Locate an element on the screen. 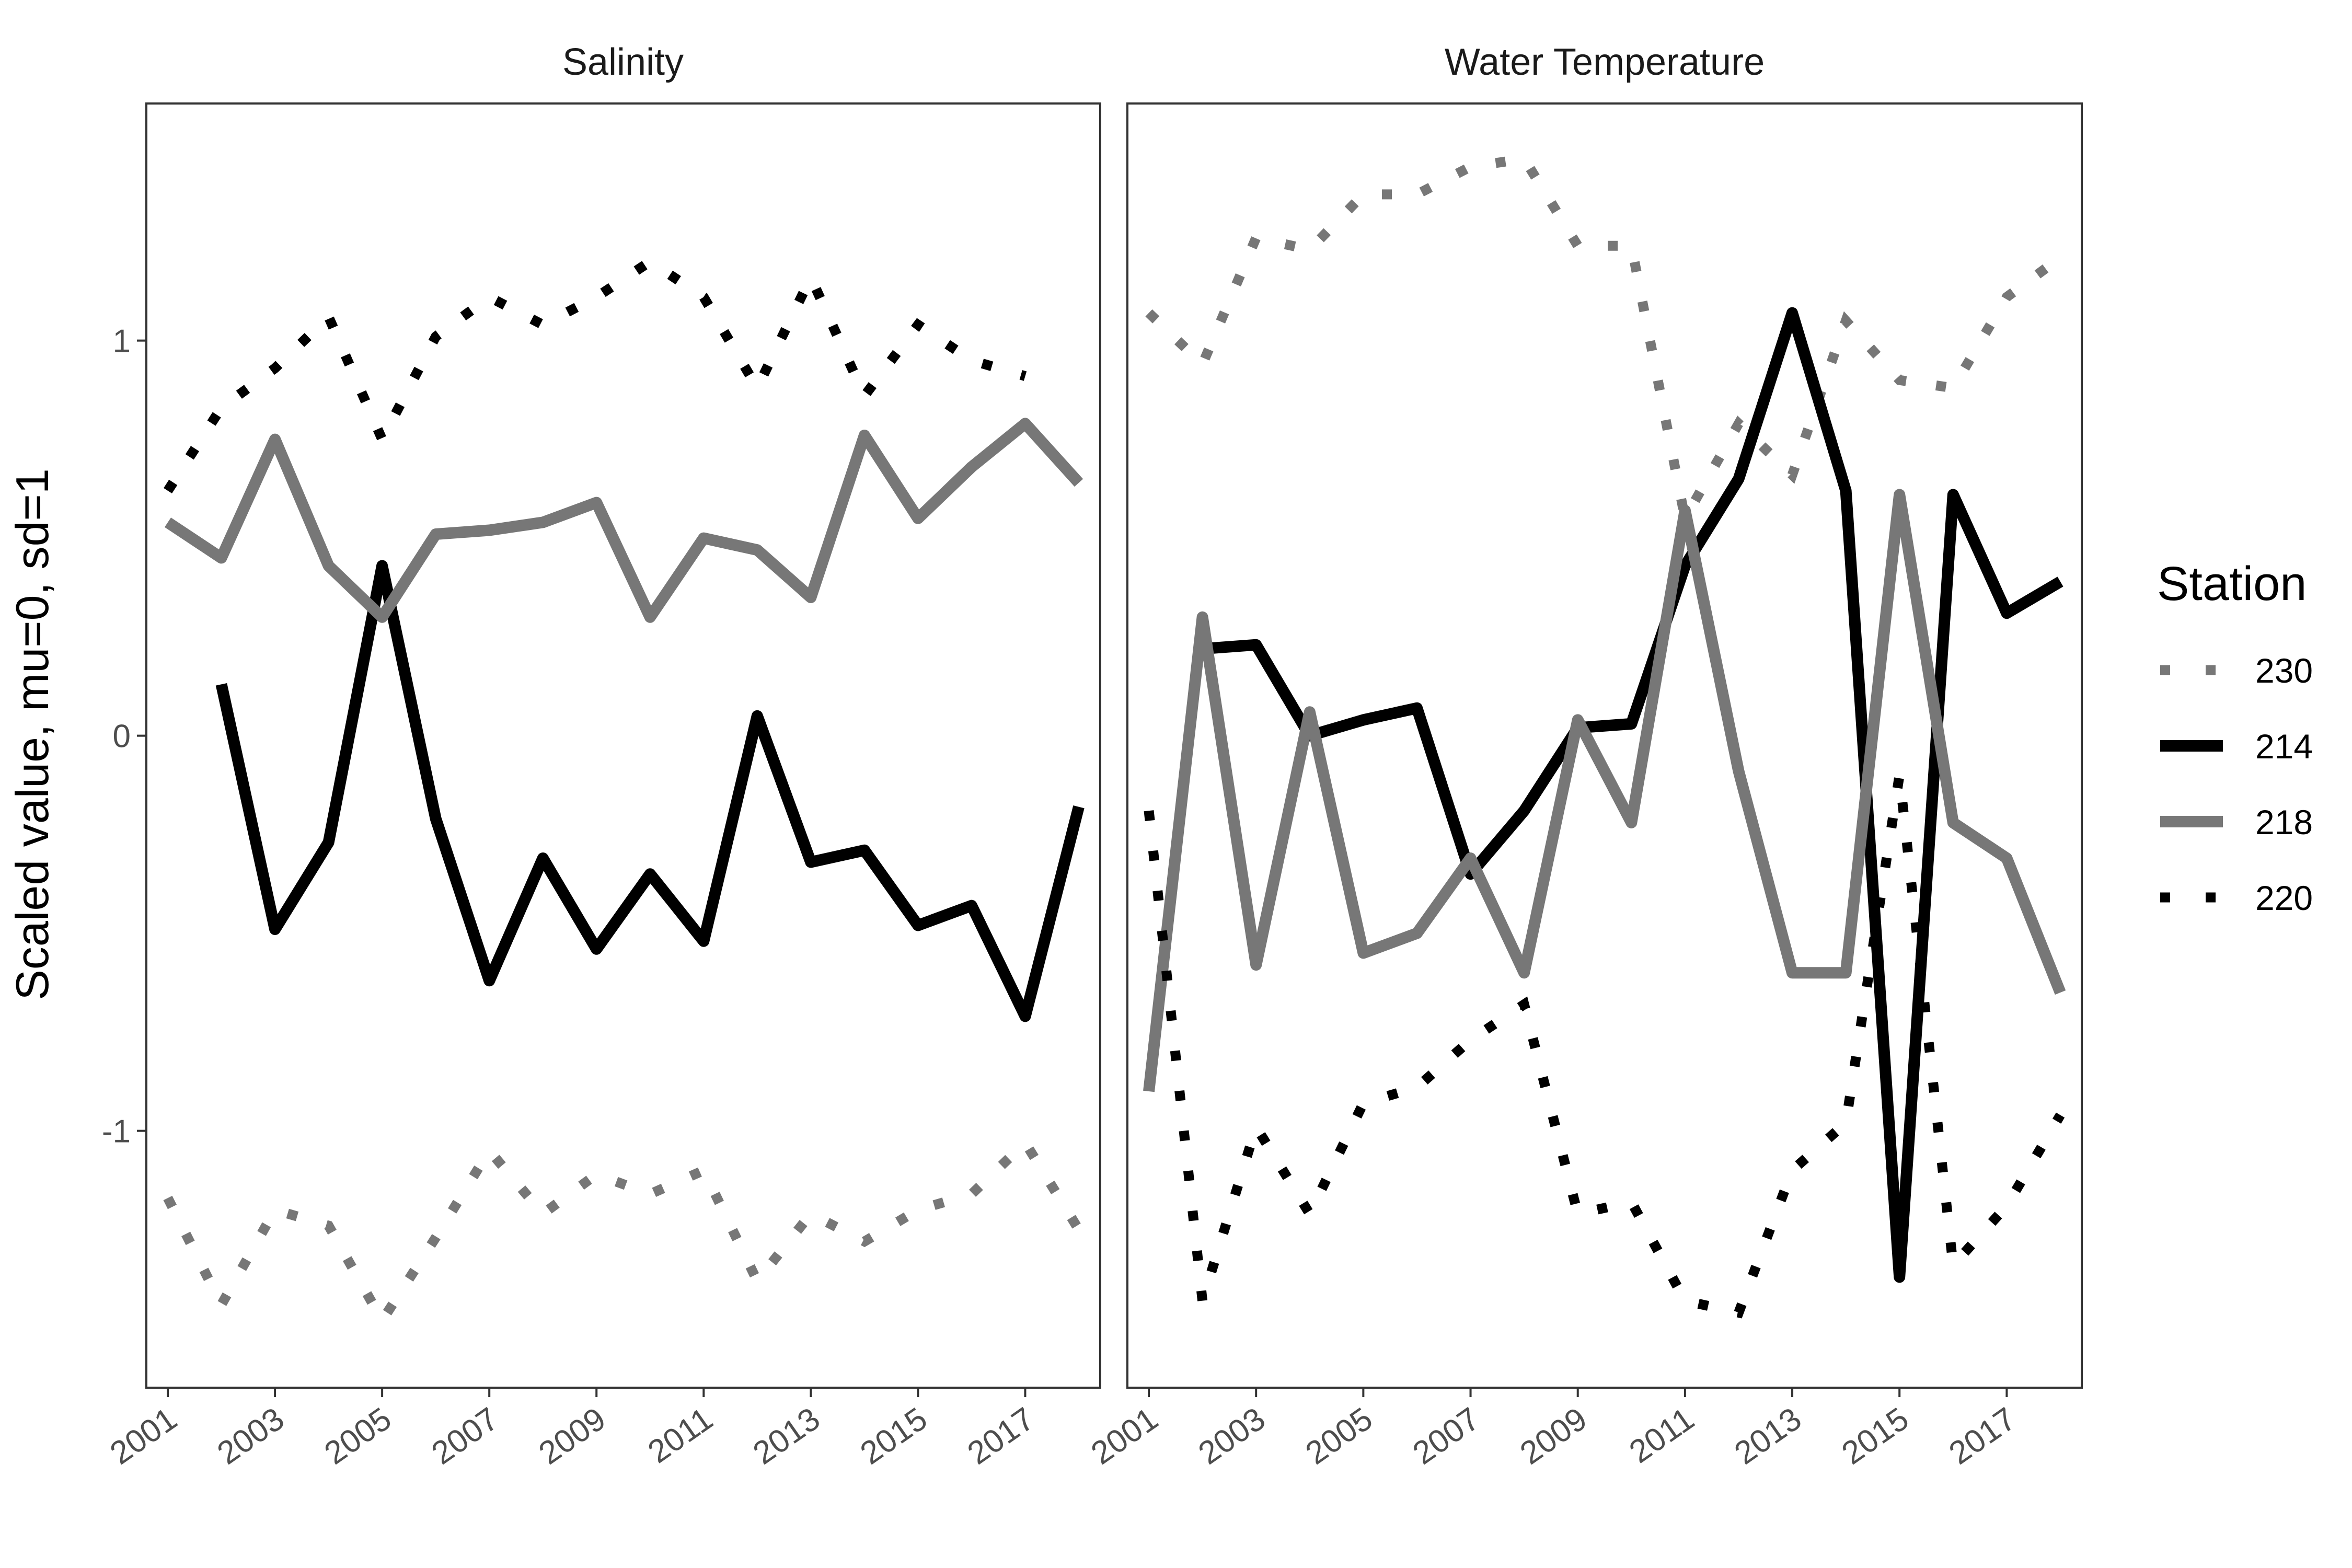 The height and width of the screenshot is (1568, 2352). water-temperature-x-tick-label: 2001 is located at coordinates (1125, 1436).